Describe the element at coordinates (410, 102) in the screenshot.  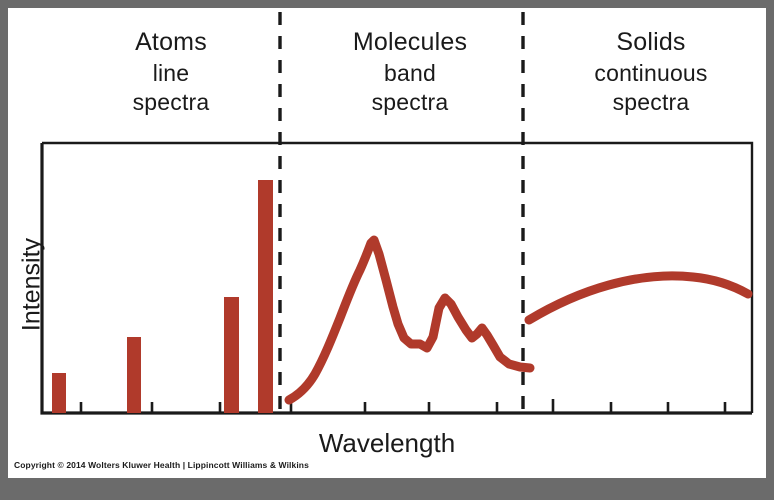
I see `column-subtitle-molecules-line2: spectra` at that location.